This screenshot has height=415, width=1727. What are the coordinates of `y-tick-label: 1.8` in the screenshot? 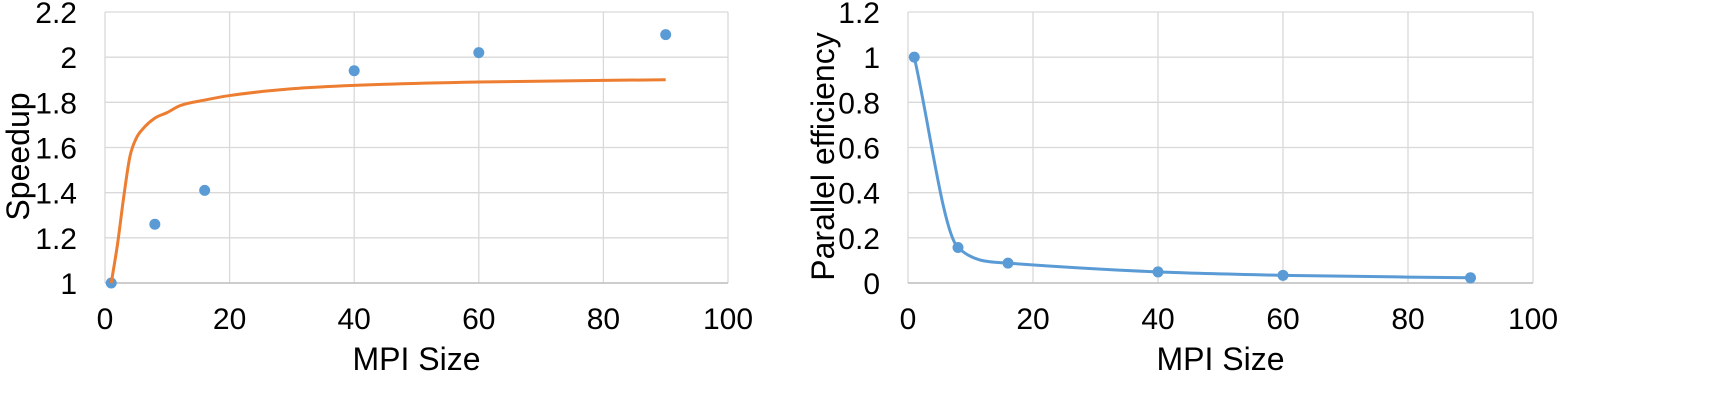 It's located at (56, 103).